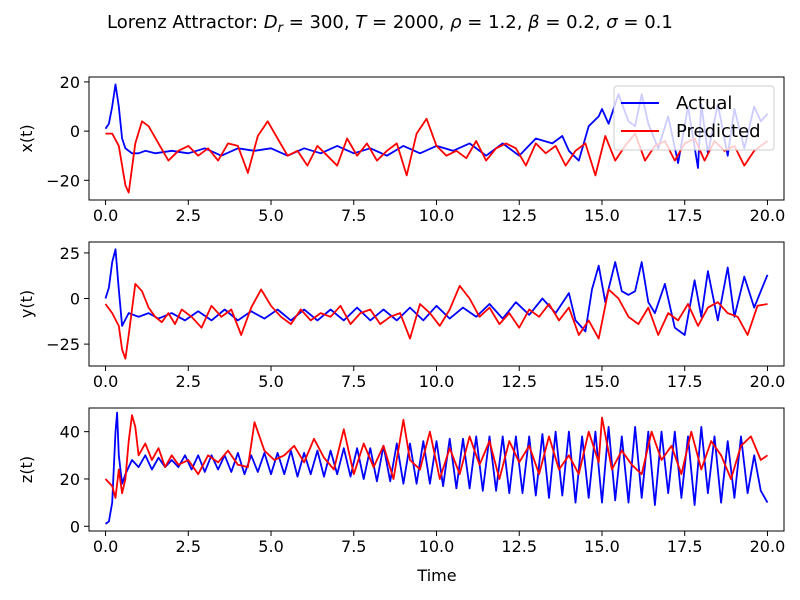  I want to click on legend: Actual Predicted, so click(694, 118).